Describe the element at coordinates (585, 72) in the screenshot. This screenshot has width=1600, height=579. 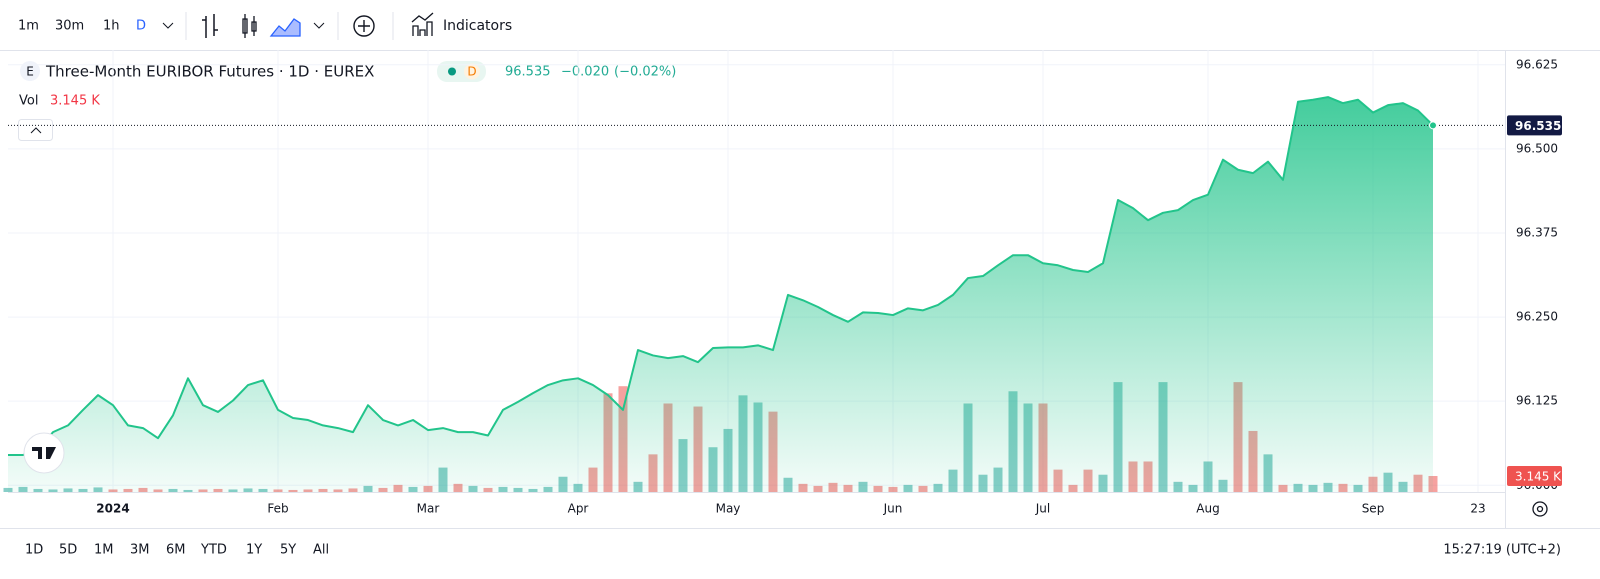
I see `legend-change: −0.020` at that location.